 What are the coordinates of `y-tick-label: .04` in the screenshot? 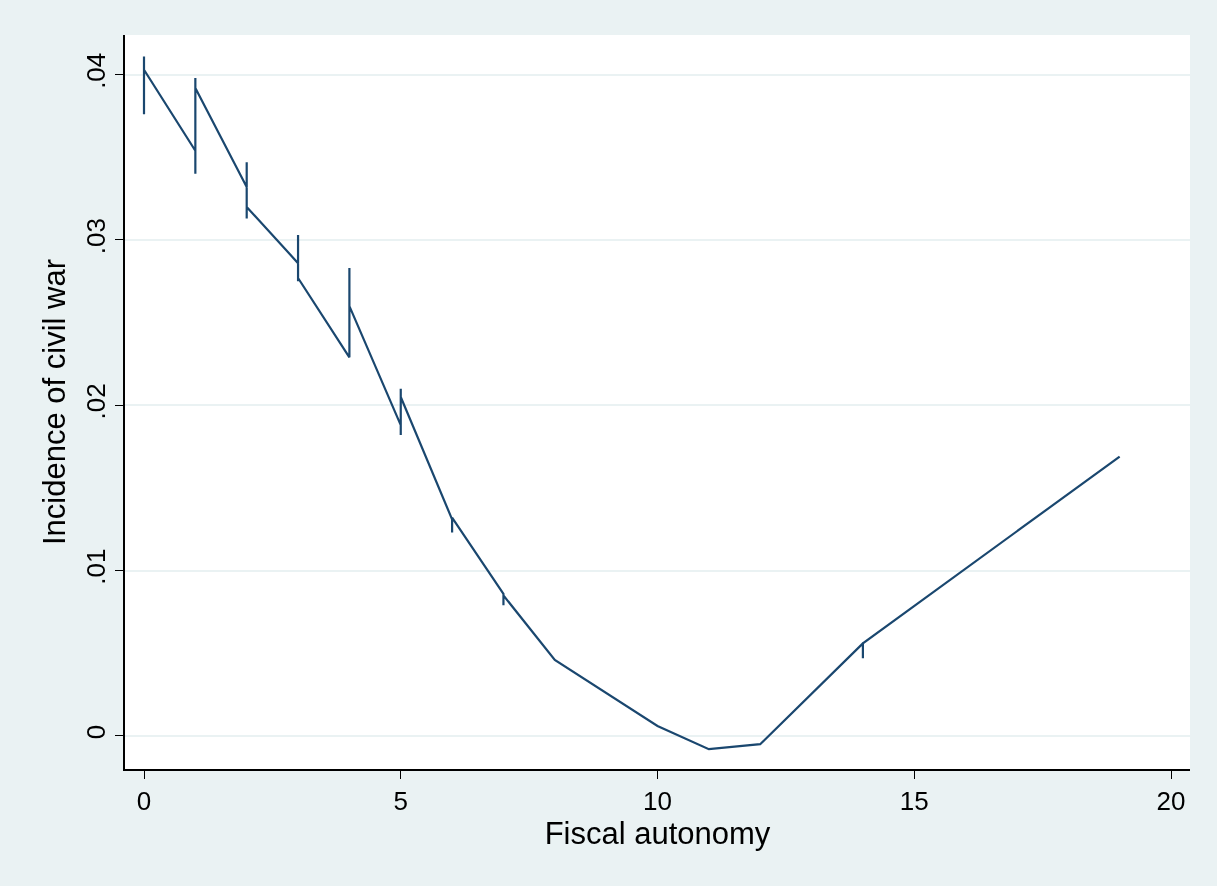 It's located at (95, 70).